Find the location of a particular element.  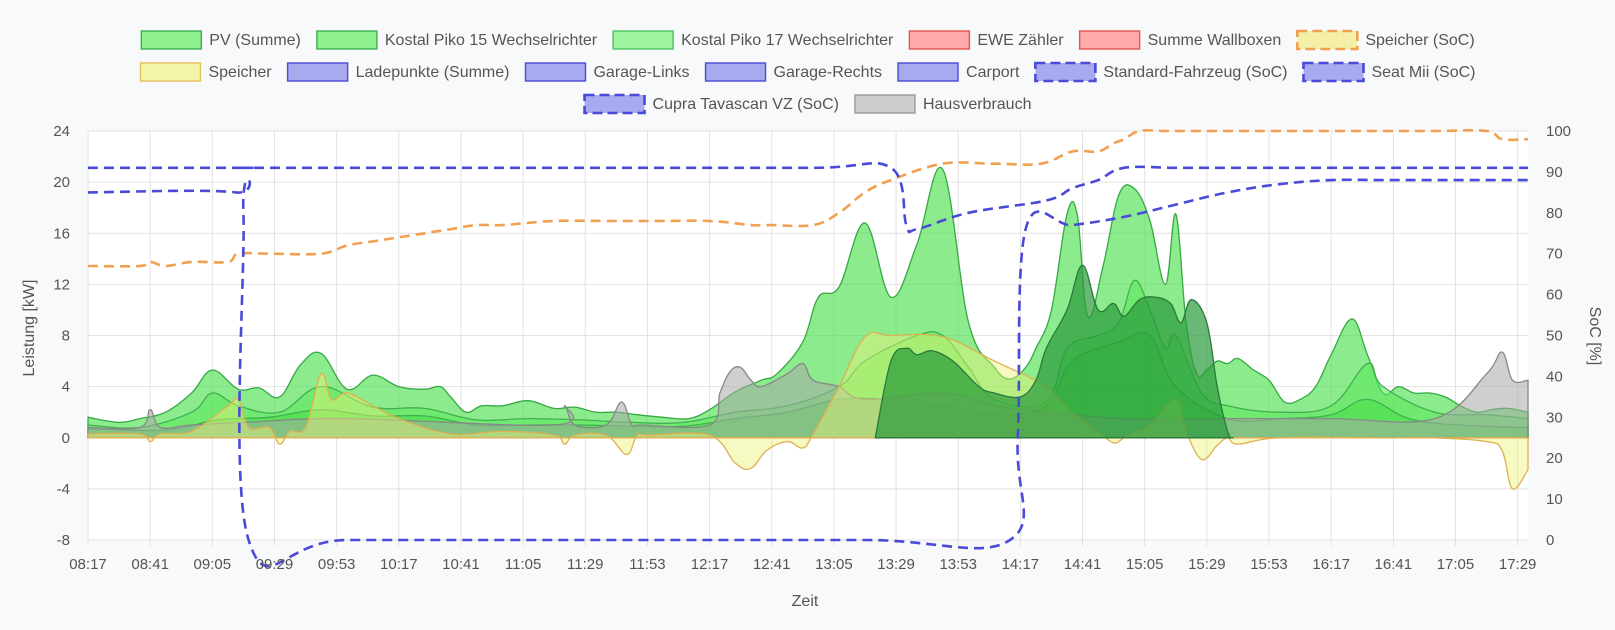

legend-label: Hausverbrauch is located at coordinates (977, 104).